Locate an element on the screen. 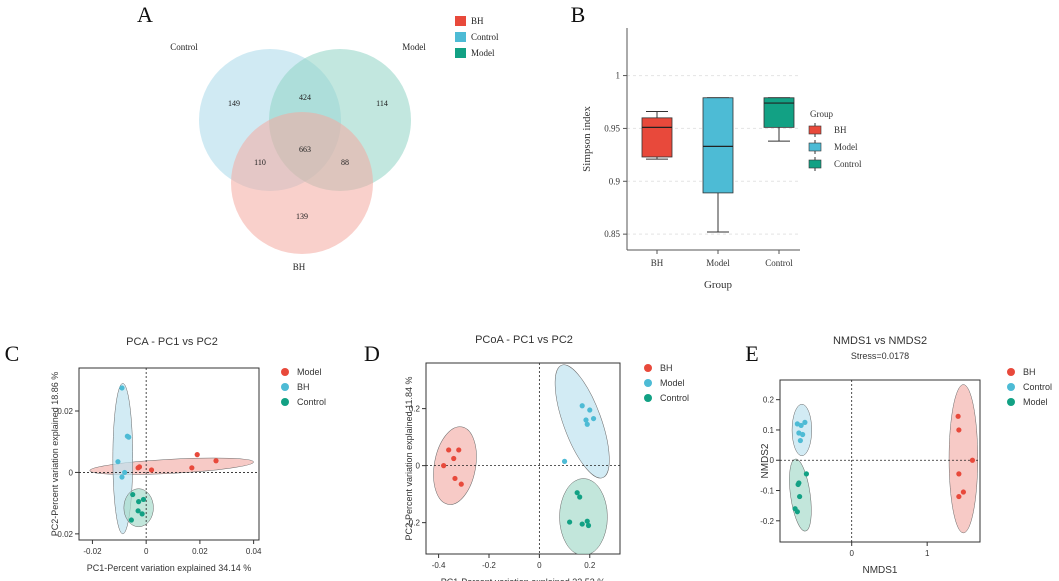  y-axis-label: NMDS2 is located at coordinates (765, 460).